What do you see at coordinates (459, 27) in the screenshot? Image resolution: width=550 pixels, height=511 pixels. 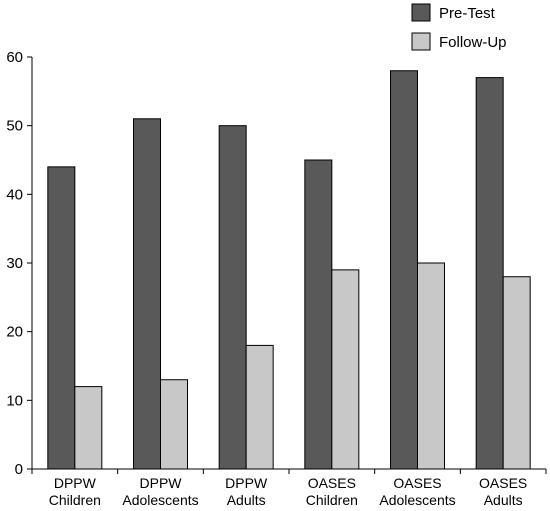 I see `legend: Pre-Test Follow-Up` at bounding box center [459, 27].